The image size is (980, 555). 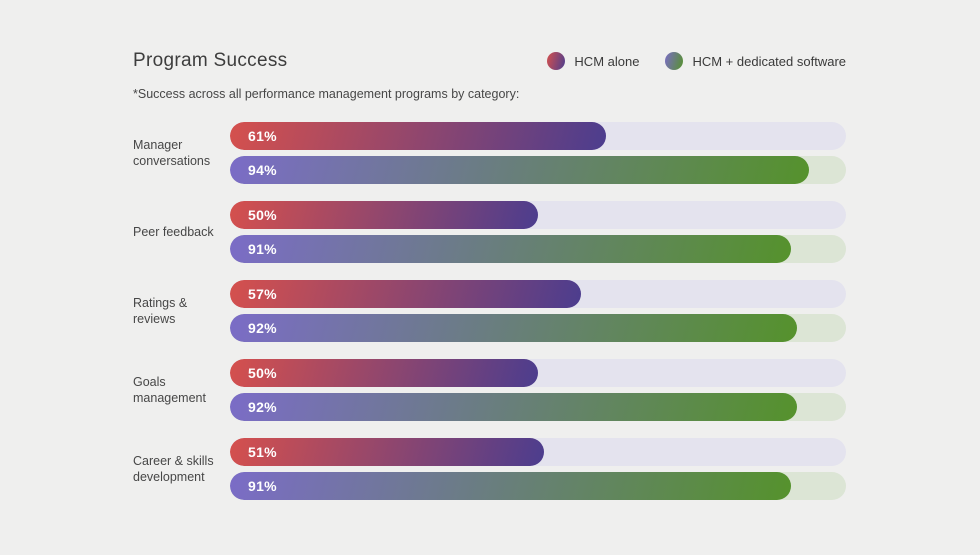 I want to click on value-label: 51%, so click(x=262, y=452).